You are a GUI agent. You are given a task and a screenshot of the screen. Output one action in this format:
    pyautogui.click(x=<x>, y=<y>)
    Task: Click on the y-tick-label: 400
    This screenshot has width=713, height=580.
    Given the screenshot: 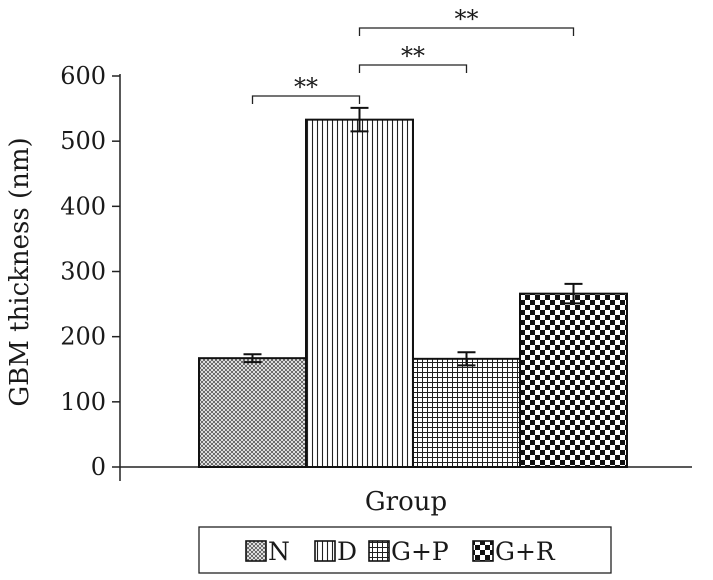 What is the action you would take?
    pyautogui.click(x=83, y=206)
    